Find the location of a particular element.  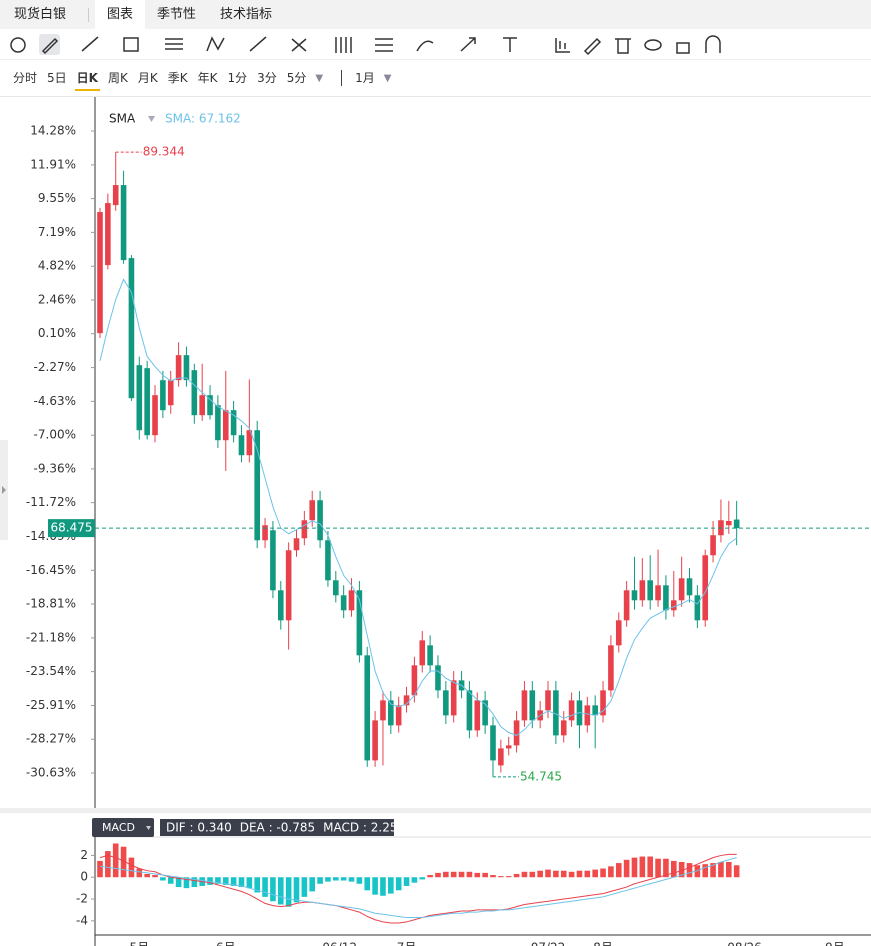

tab: 技术指标 is located at coordinates (246, 14).